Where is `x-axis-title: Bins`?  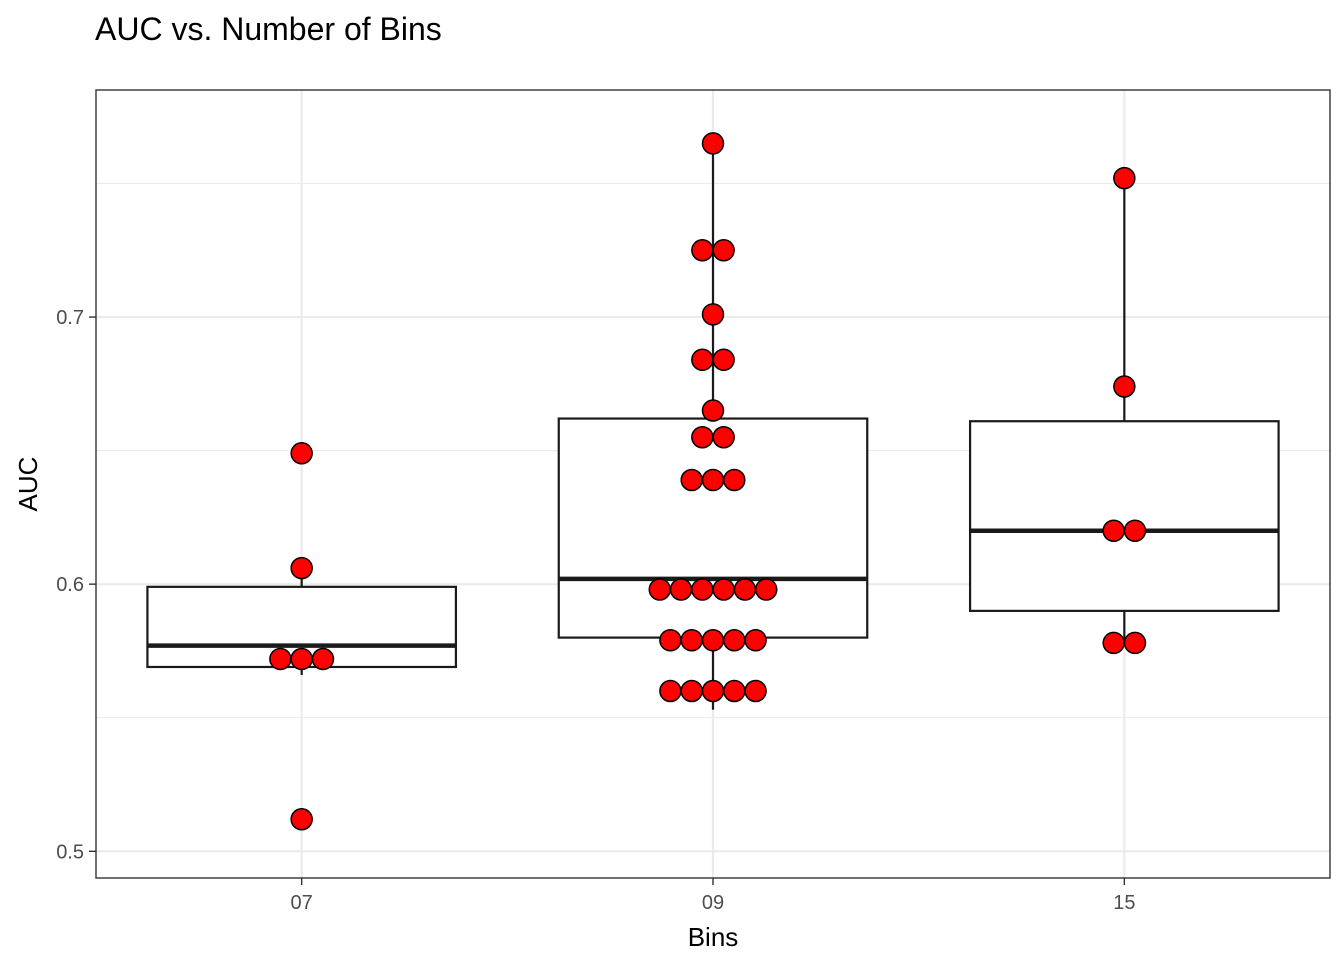 x-axis-title: Bins is located at coordinates (713, 937).